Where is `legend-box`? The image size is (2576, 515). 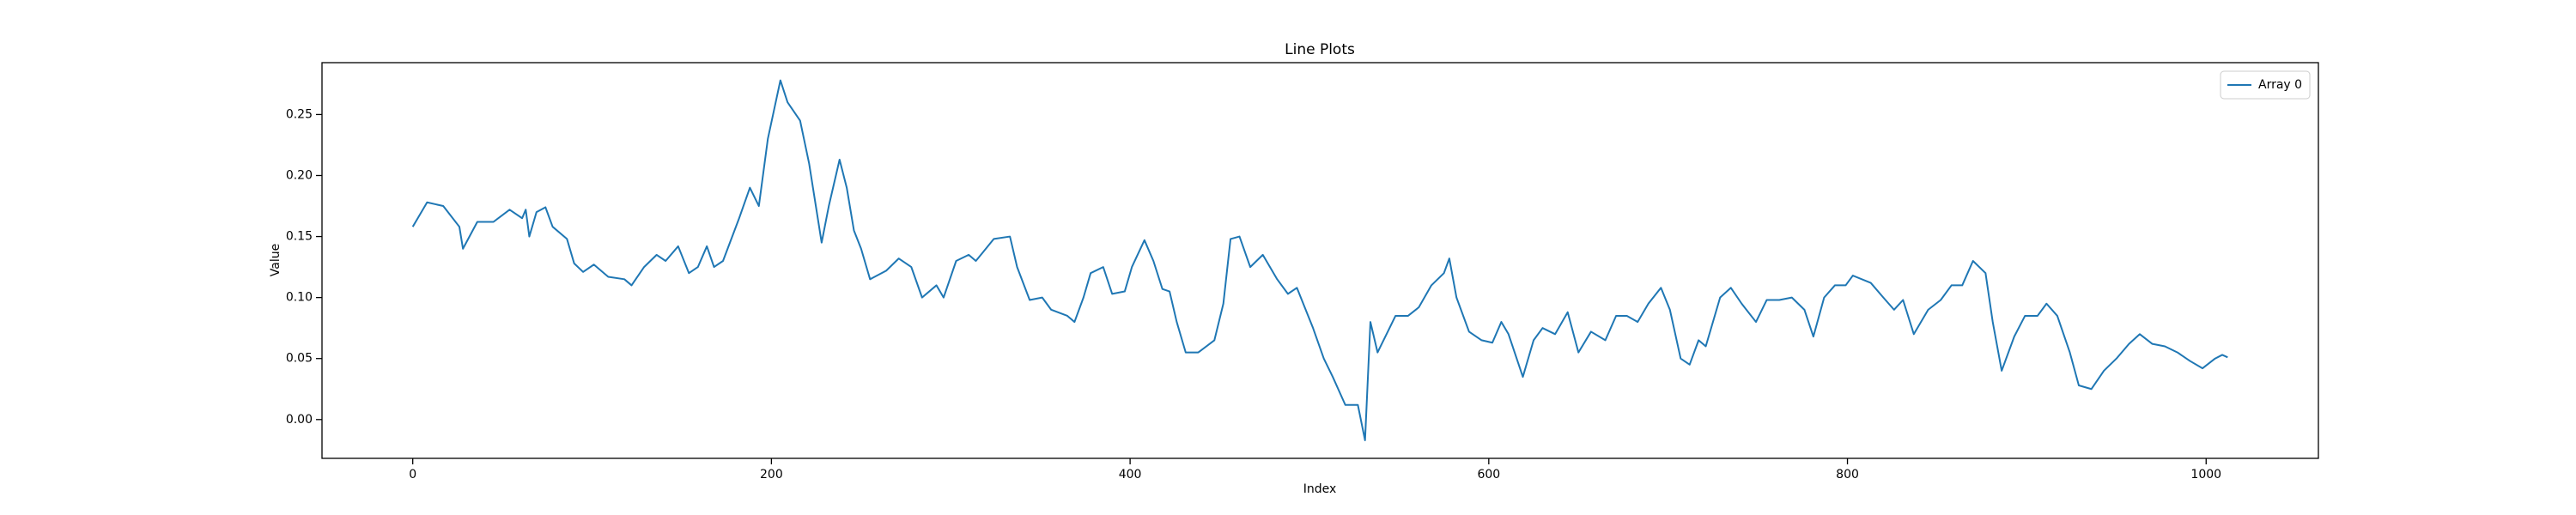
legend-box is located at coordinates (2265, 85).